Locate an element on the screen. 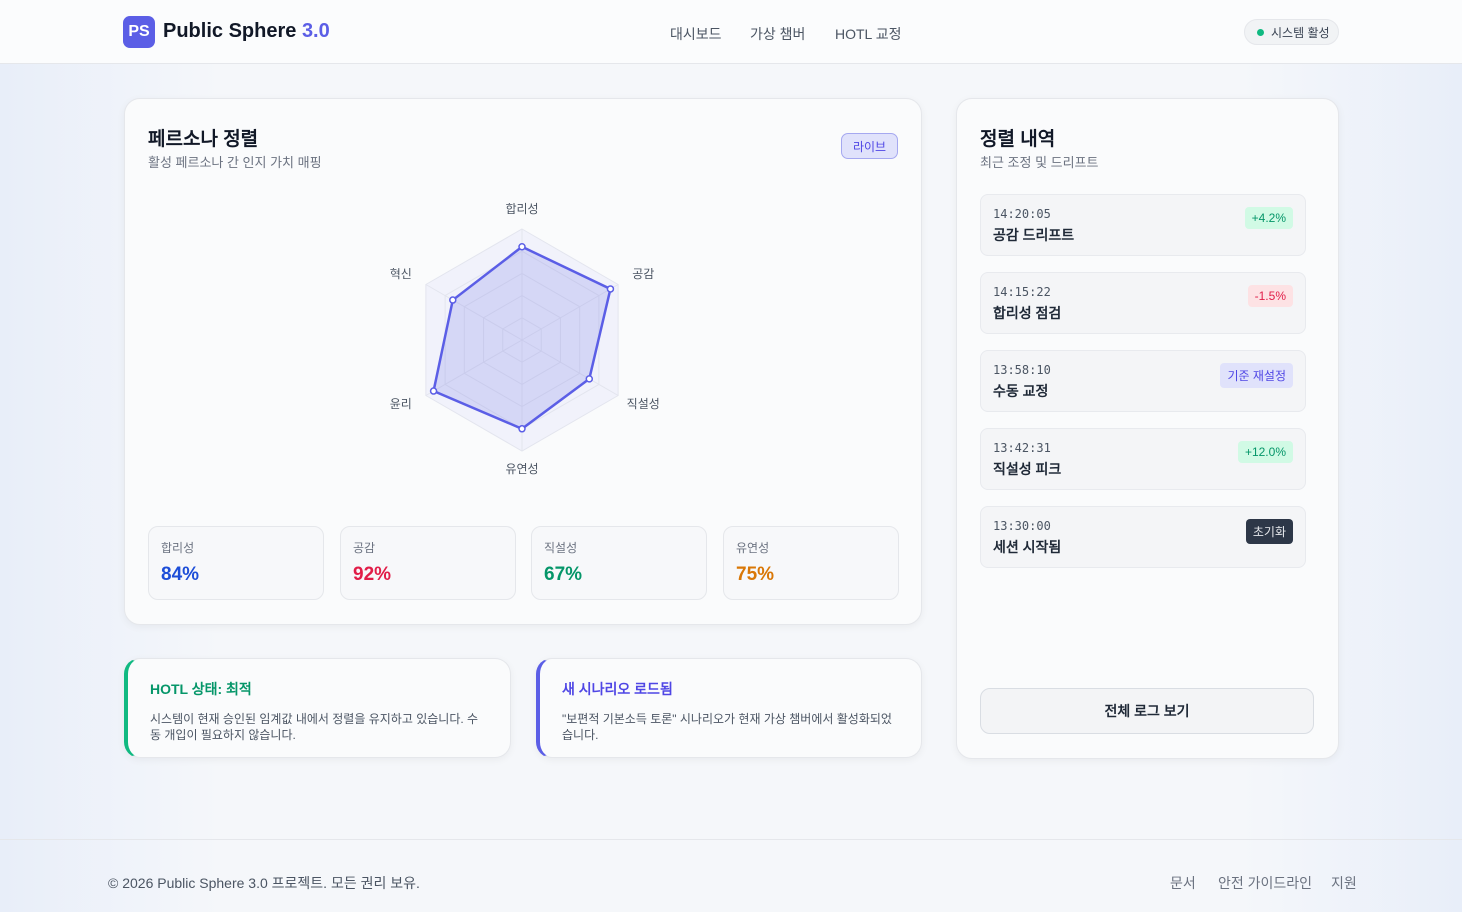  card-subtitle: 활성 페르소나 간 인지 가치 매핑 is located at coordinates (235, 162).